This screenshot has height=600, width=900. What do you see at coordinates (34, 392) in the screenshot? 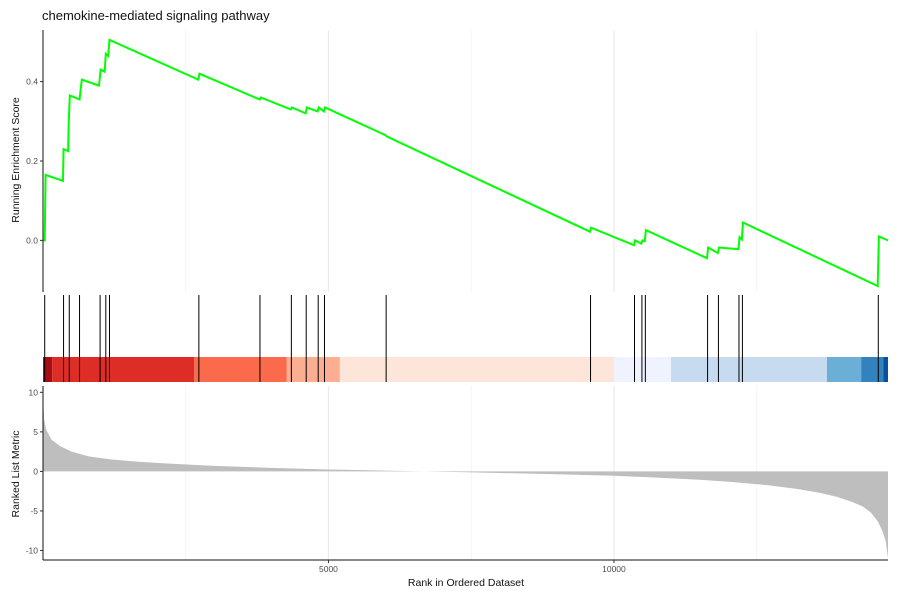
I see `y-tick-label: 10` at bounding box center [34, 392].